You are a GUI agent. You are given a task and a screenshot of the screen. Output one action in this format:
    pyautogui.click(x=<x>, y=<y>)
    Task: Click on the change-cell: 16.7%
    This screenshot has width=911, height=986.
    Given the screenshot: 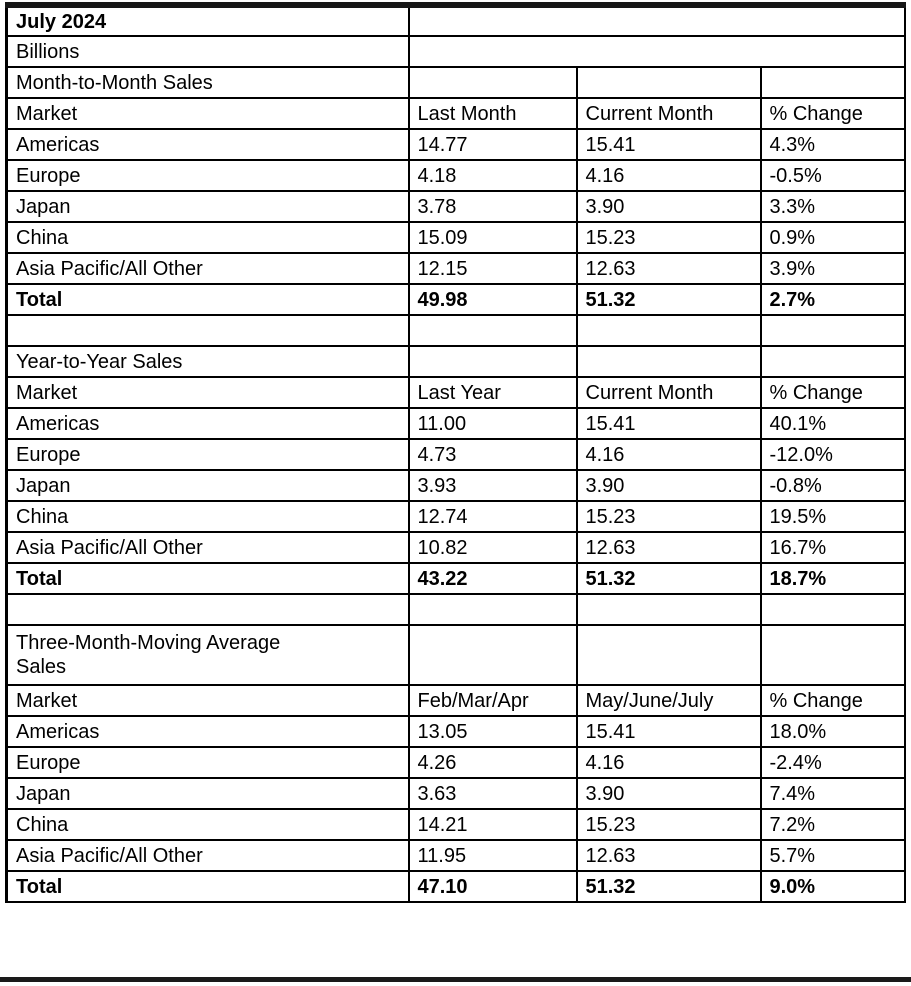 What is the action you would take?
    pyautogui.click(x=832, y=547)
    